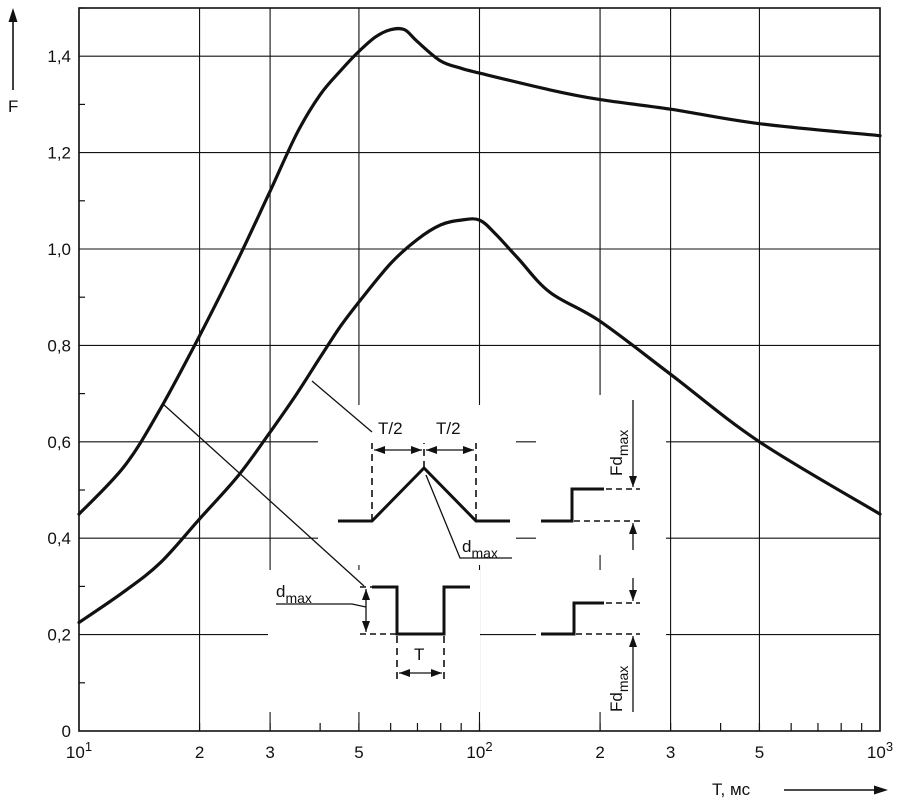 Image resolution: width=902 pixels, height=803 pixels. I want to click on x-axis: 10¹ 2 3 5 10² 2 3 5 10³, so click(479, 742).